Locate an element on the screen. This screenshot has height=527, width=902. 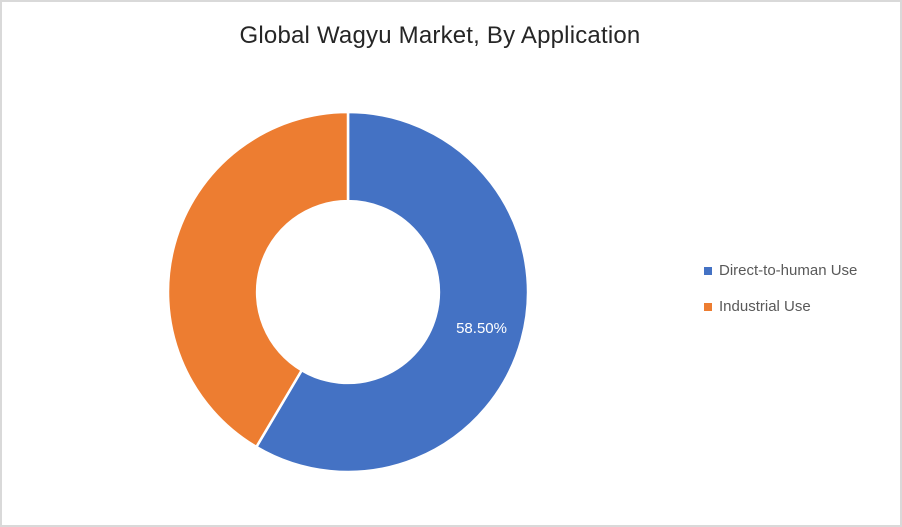
data-label: 58.50% is located at coordinates (481, 328).